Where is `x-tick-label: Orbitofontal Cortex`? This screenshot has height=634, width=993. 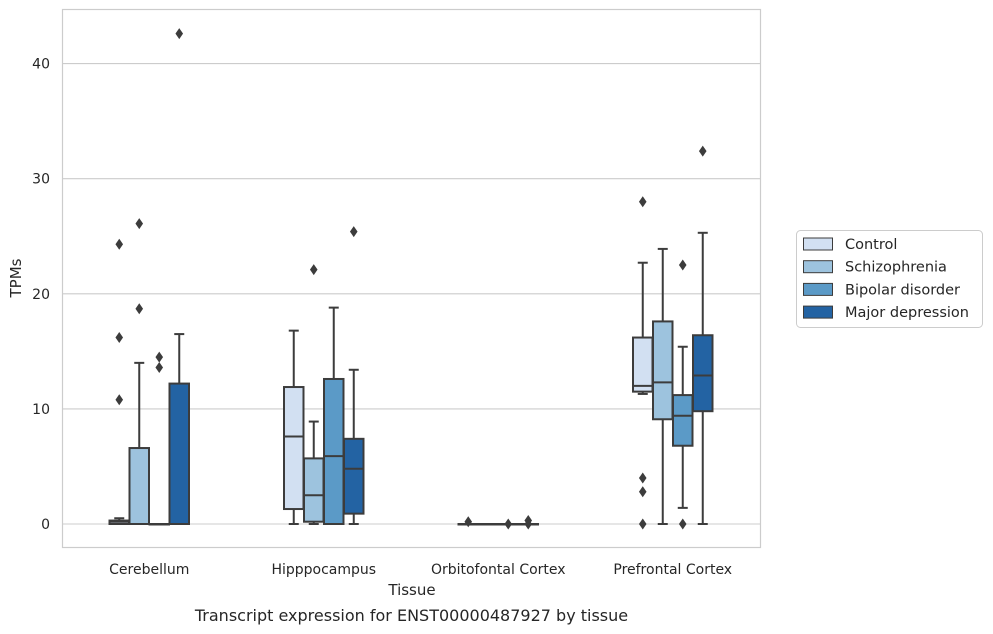 x-tick-label: Orbitofontal Cortex is located at coordinates (498, 570).